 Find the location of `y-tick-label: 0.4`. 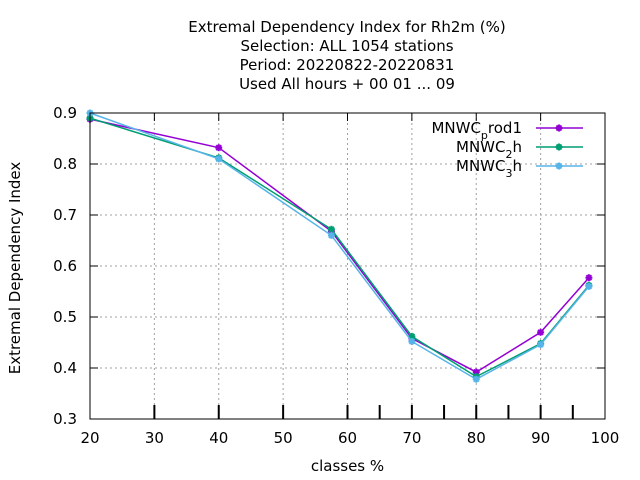

y-tick-label: 0.4 is located at coordinates (65, 368).